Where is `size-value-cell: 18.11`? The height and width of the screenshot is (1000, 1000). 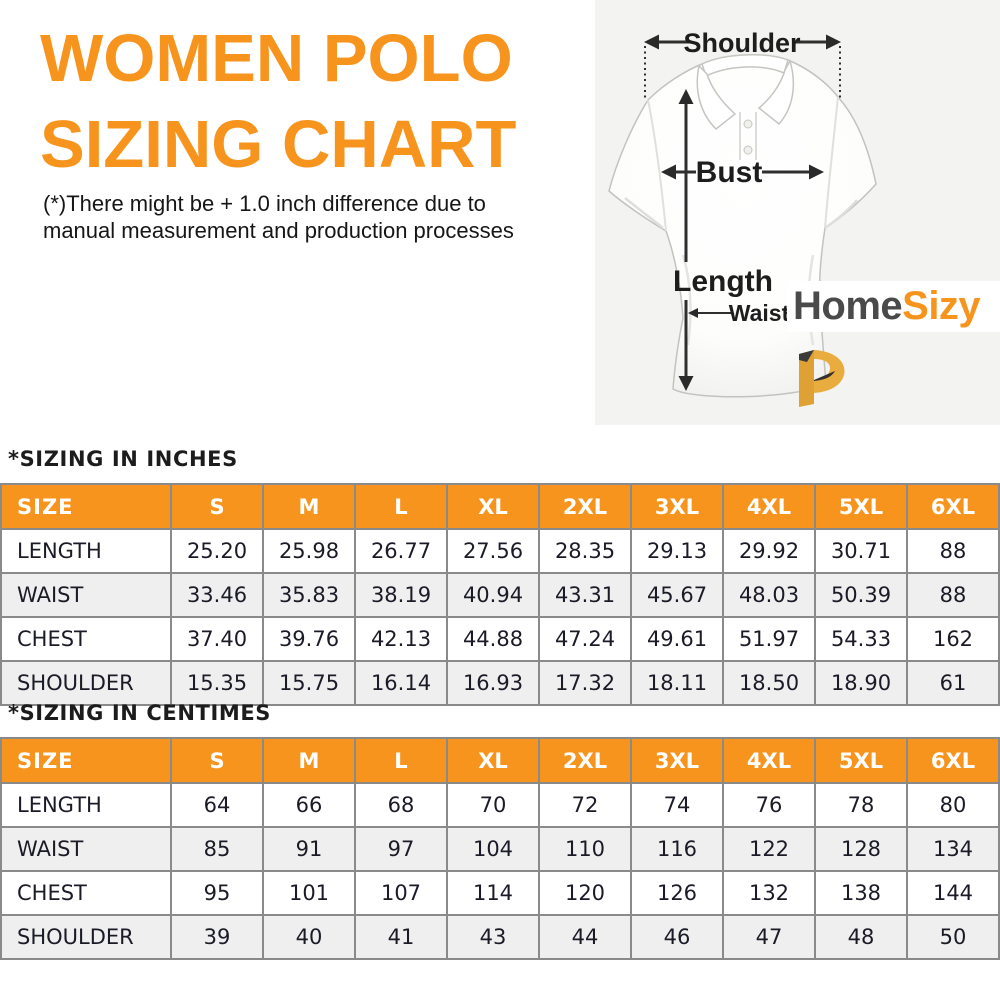
size-value-cell: 18.11 is located at coordinates (677, 683).